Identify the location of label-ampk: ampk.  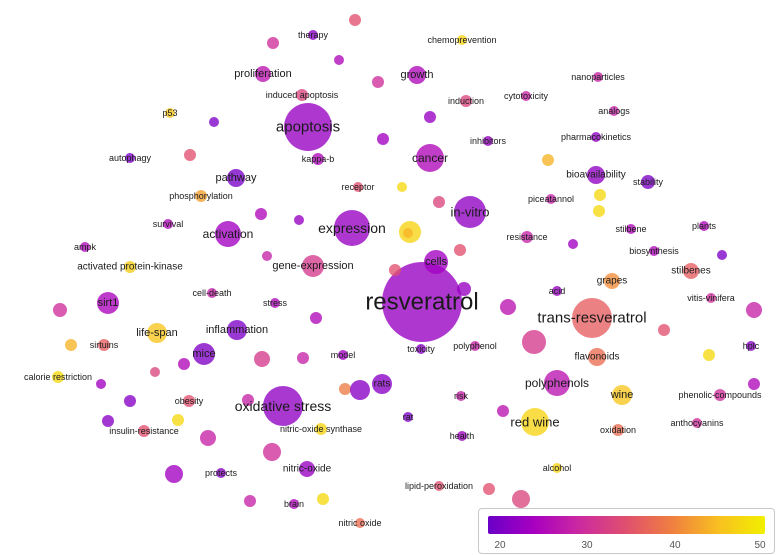
(85, 247).